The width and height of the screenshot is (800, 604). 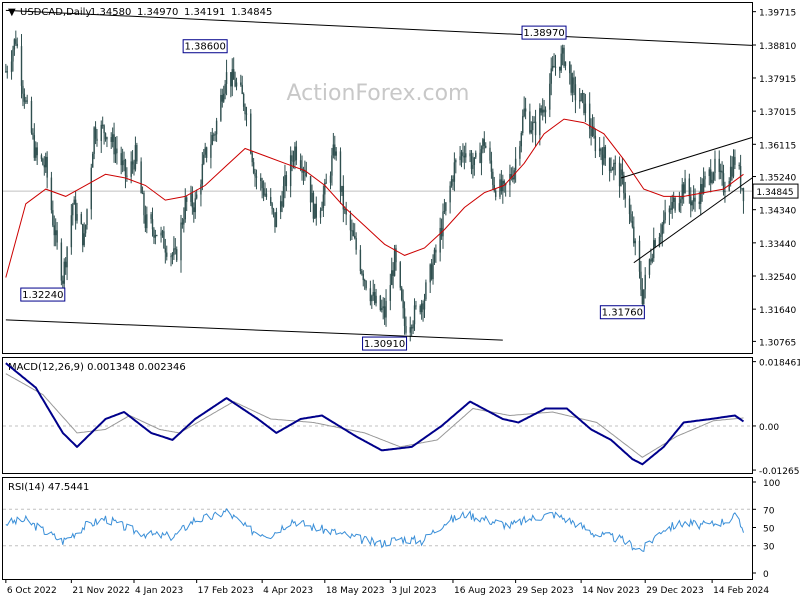 I want to click on current-price-label: 1.34845, so click(x=774, y=193).